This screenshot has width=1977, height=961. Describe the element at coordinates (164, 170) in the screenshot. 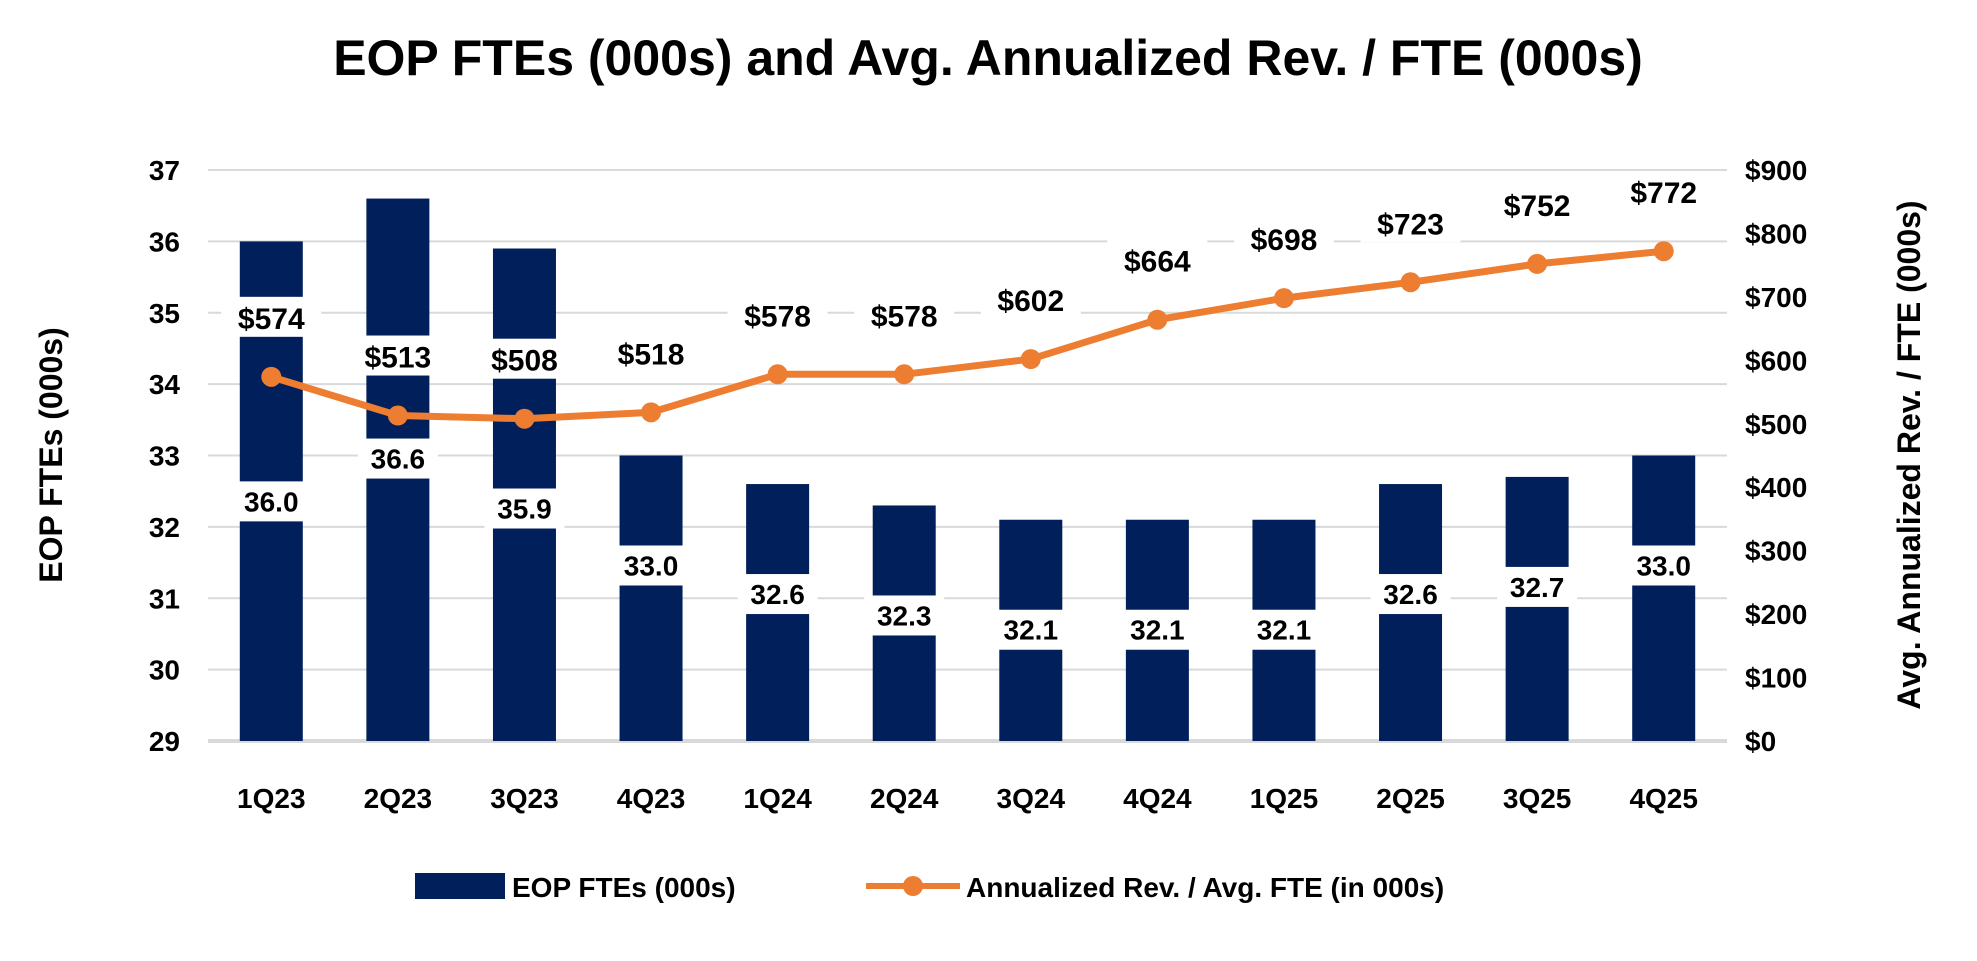

I see `y-tick-label: 37` at that location.